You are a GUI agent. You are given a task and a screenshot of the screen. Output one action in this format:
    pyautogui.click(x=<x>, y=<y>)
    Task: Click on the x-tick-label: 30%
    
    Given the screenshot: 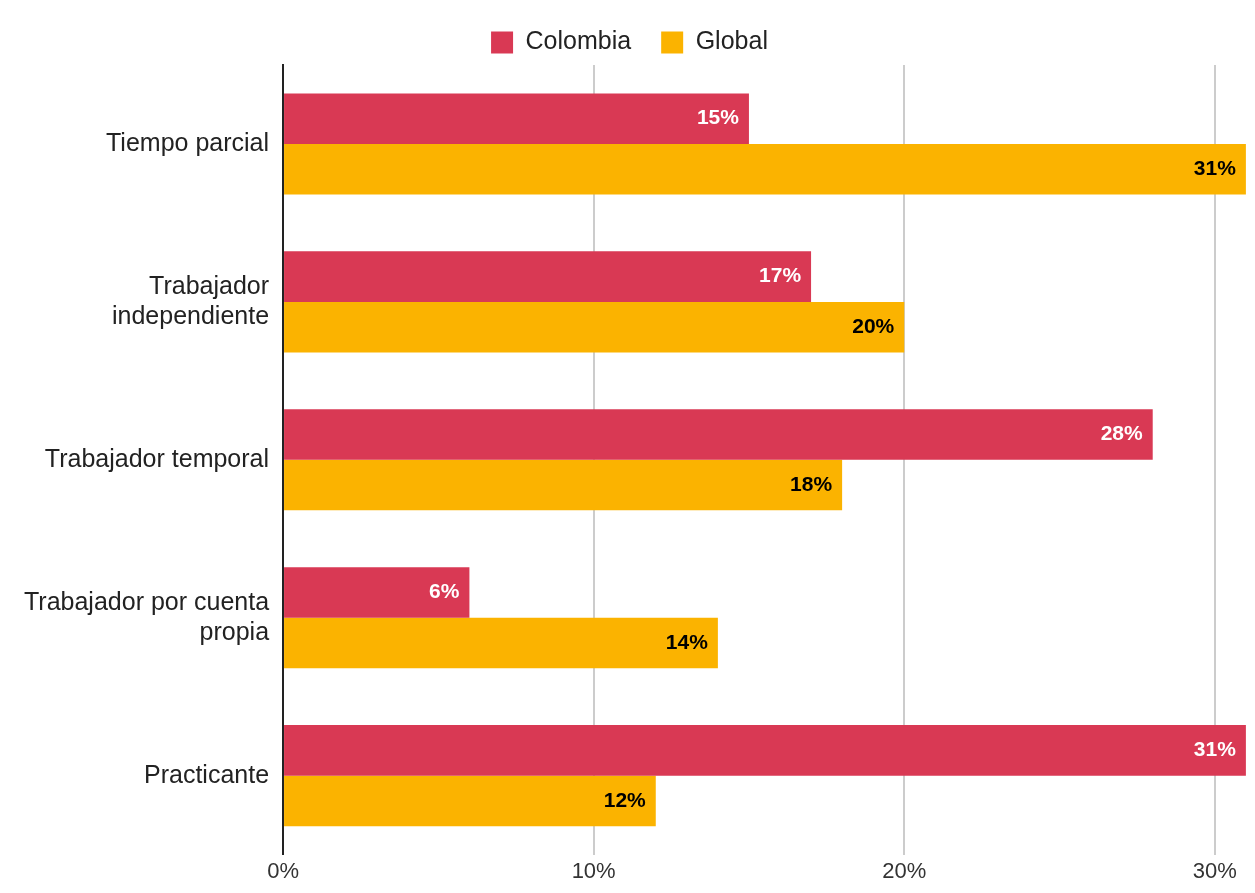 What is the action you would take?
    pyautogui.click(x=1214, y=870)
    